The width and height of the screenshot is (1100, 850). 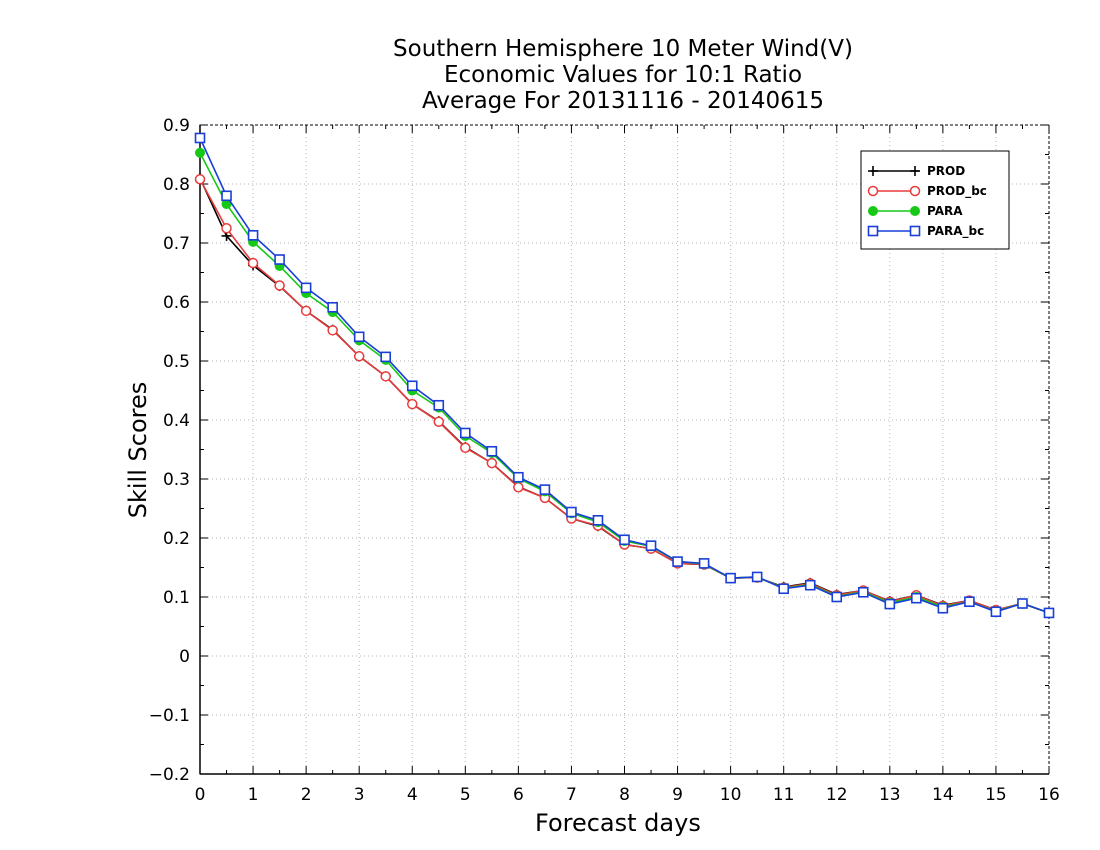 What do you see at coordinates (176, 421) in the screenshot?
I see `y-tick-label: 0.4` at bounding box center [176, 421].